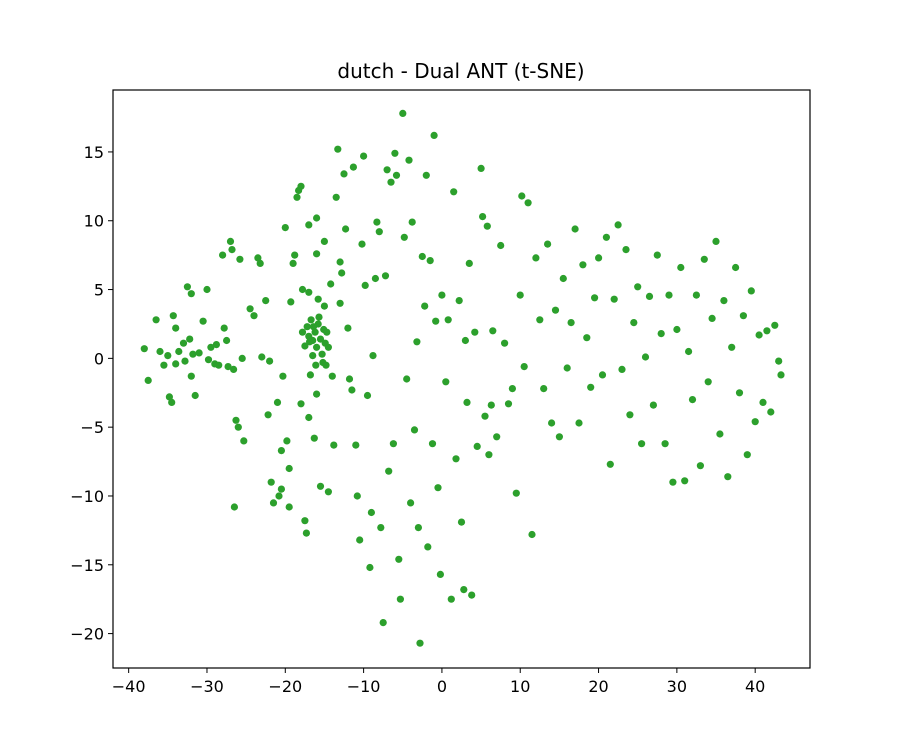 The width and height of the screenshot is (900, 750). What do you see at coordinates (129, 686) in the screenshot?
I see `x-tick-label: −40` at bounding box center [129, 686].